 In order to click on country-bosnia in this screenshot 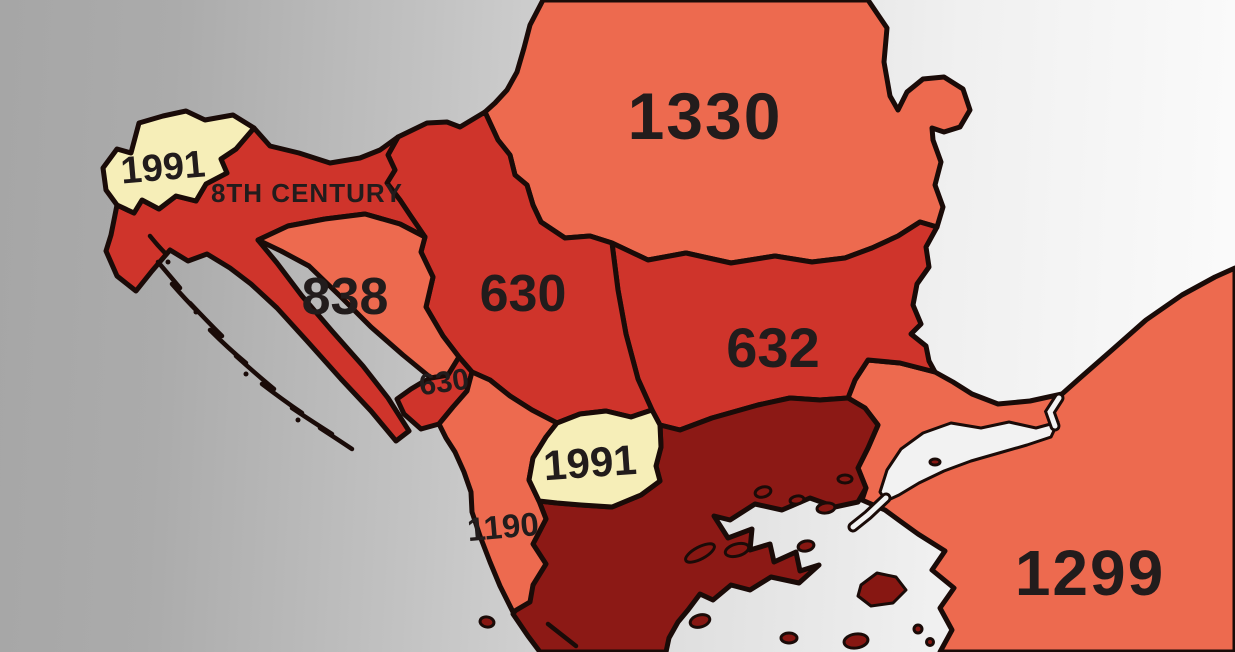, I will do `click(358, 296)`.